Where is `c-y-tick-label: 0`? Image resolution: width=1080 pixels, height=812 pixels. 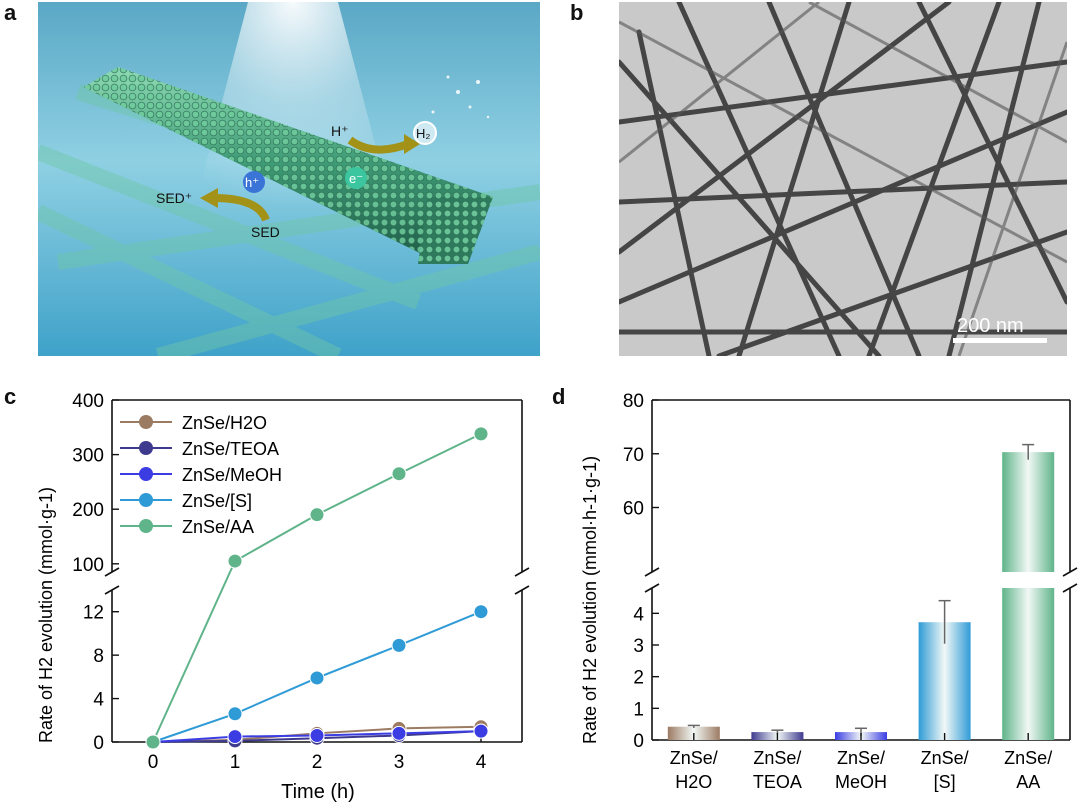 c-y-tick-label: 0 is located at coordinates (98, 743).